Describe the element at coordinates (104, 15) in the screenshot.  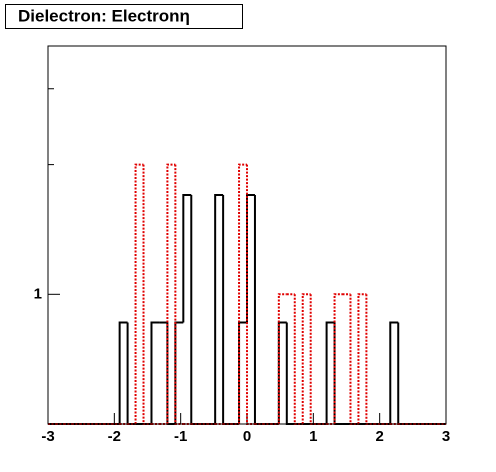
I see `chart-title: Dielectron: Electronη` at that location.